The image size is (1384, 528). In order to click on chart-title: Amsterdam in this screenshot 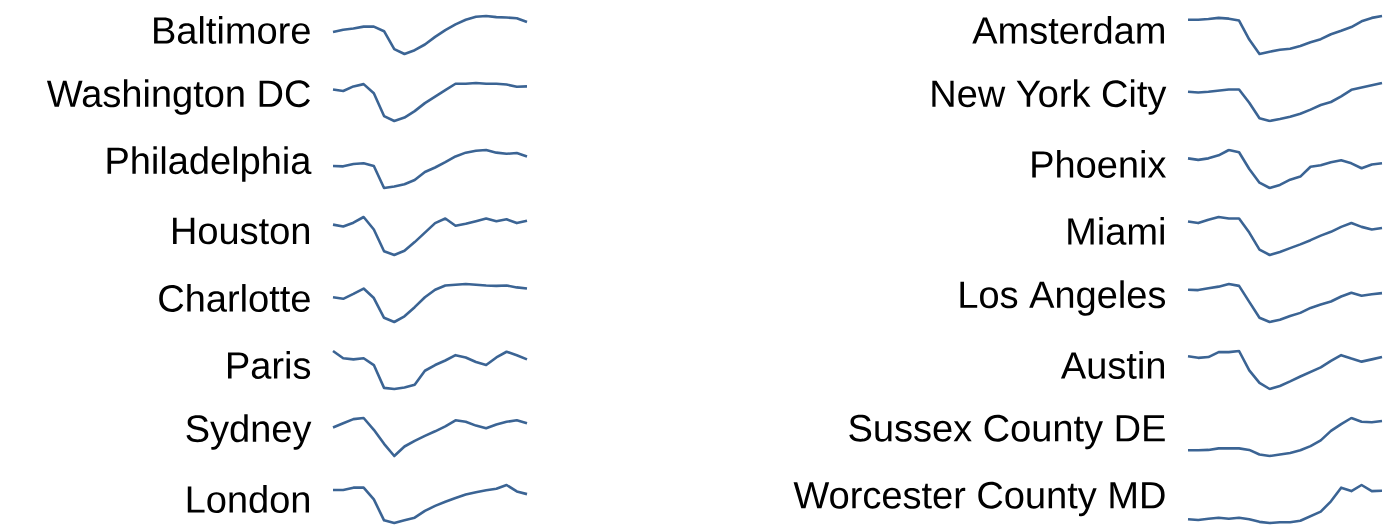, I will do `click(1068, 30)`.